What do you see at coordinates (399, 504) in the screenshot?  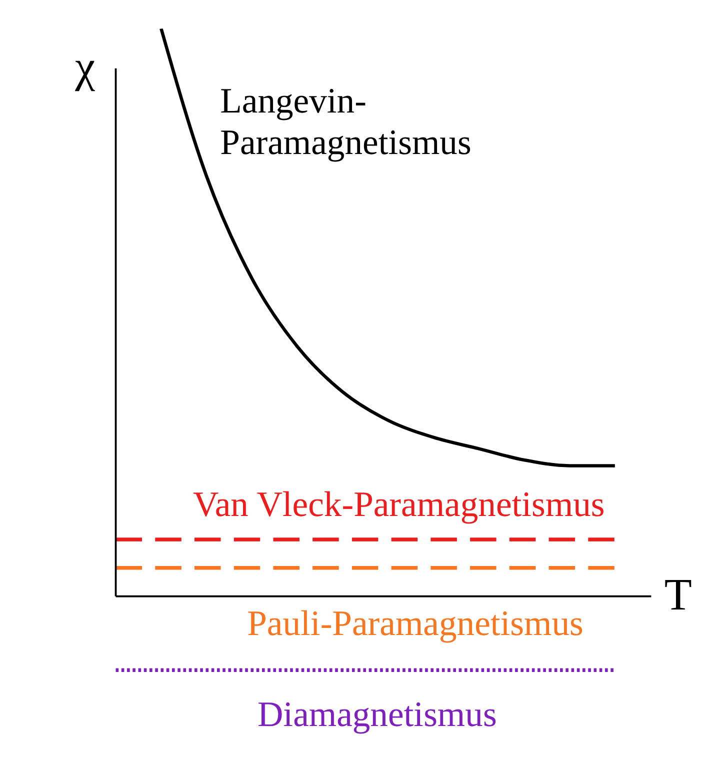 I see `series-label: Van Vleck-Paramagnetismus` at bounding box center [399, 504].